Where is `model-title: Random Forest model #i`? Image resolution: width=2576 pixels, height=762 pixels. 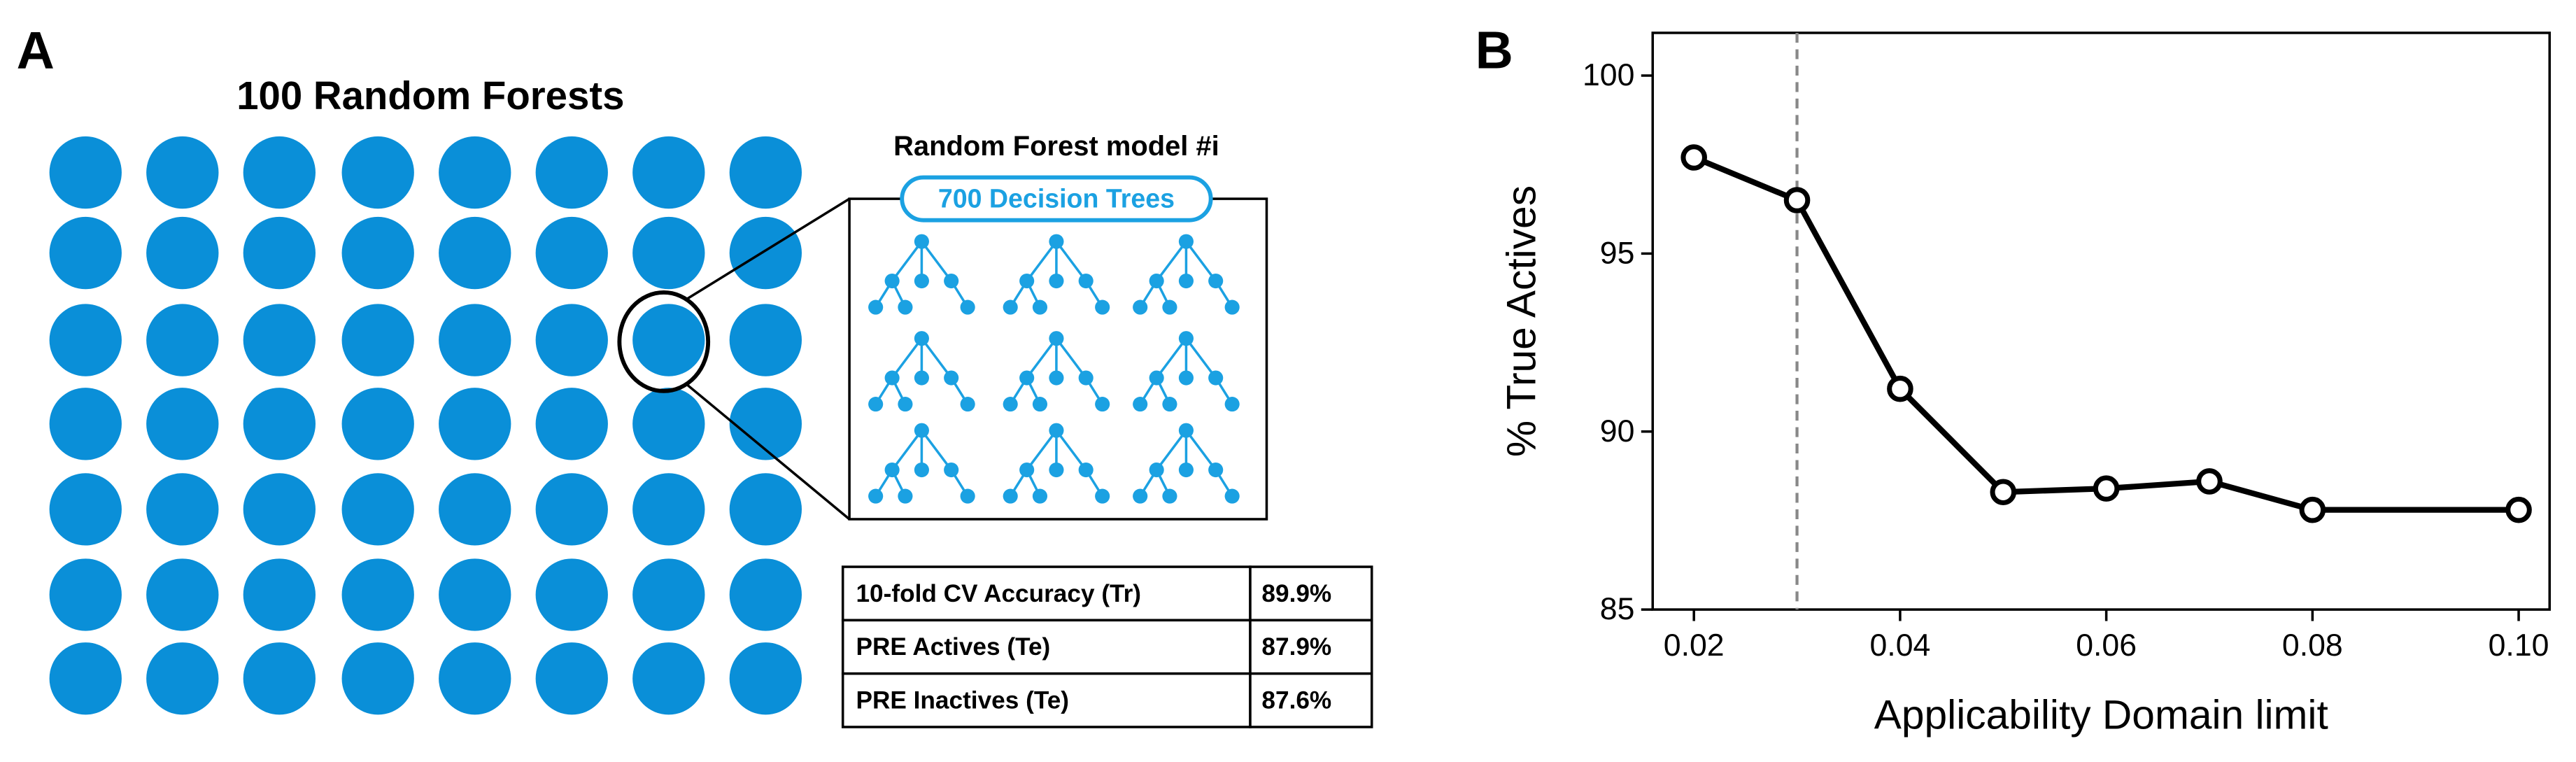
model-title: Random Forest model #i is located at coordinates (1056, 146).